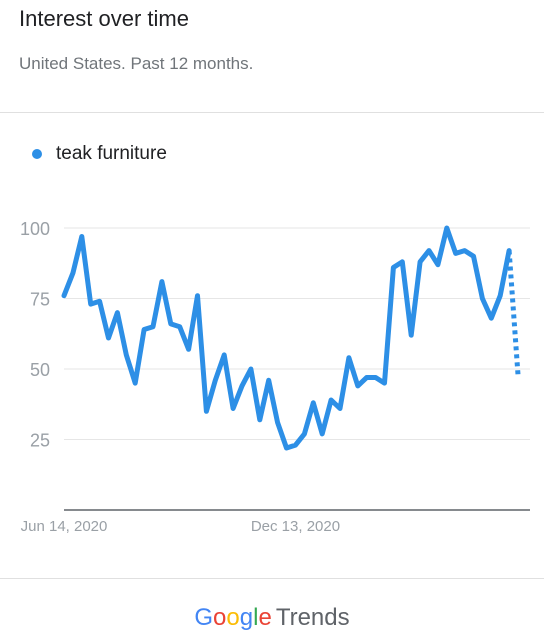  I want to click on legend: teak furniture, so click(99, 154).